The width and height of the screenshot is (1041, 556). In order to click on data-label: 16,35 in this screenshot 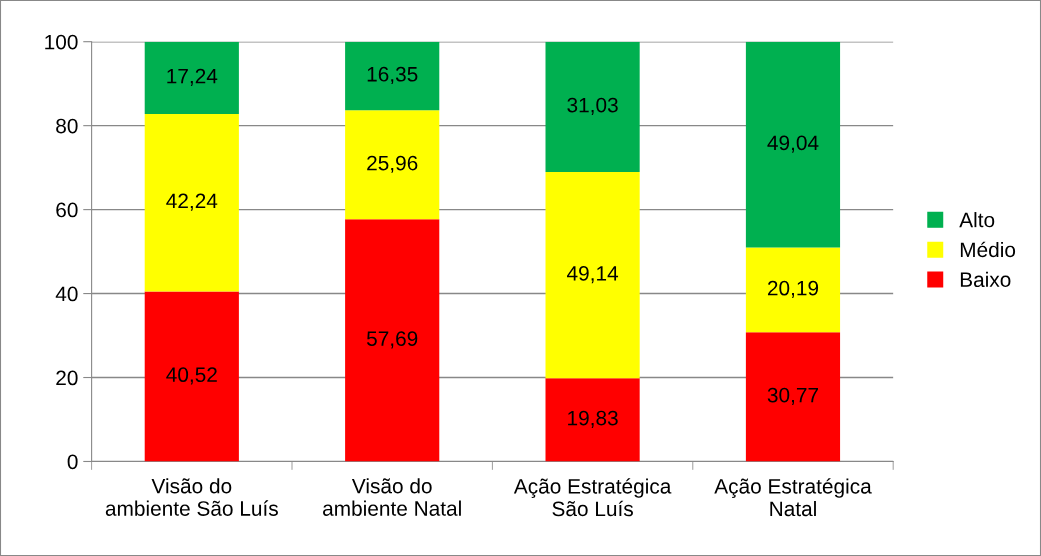, I will do `click(392, 75)`.